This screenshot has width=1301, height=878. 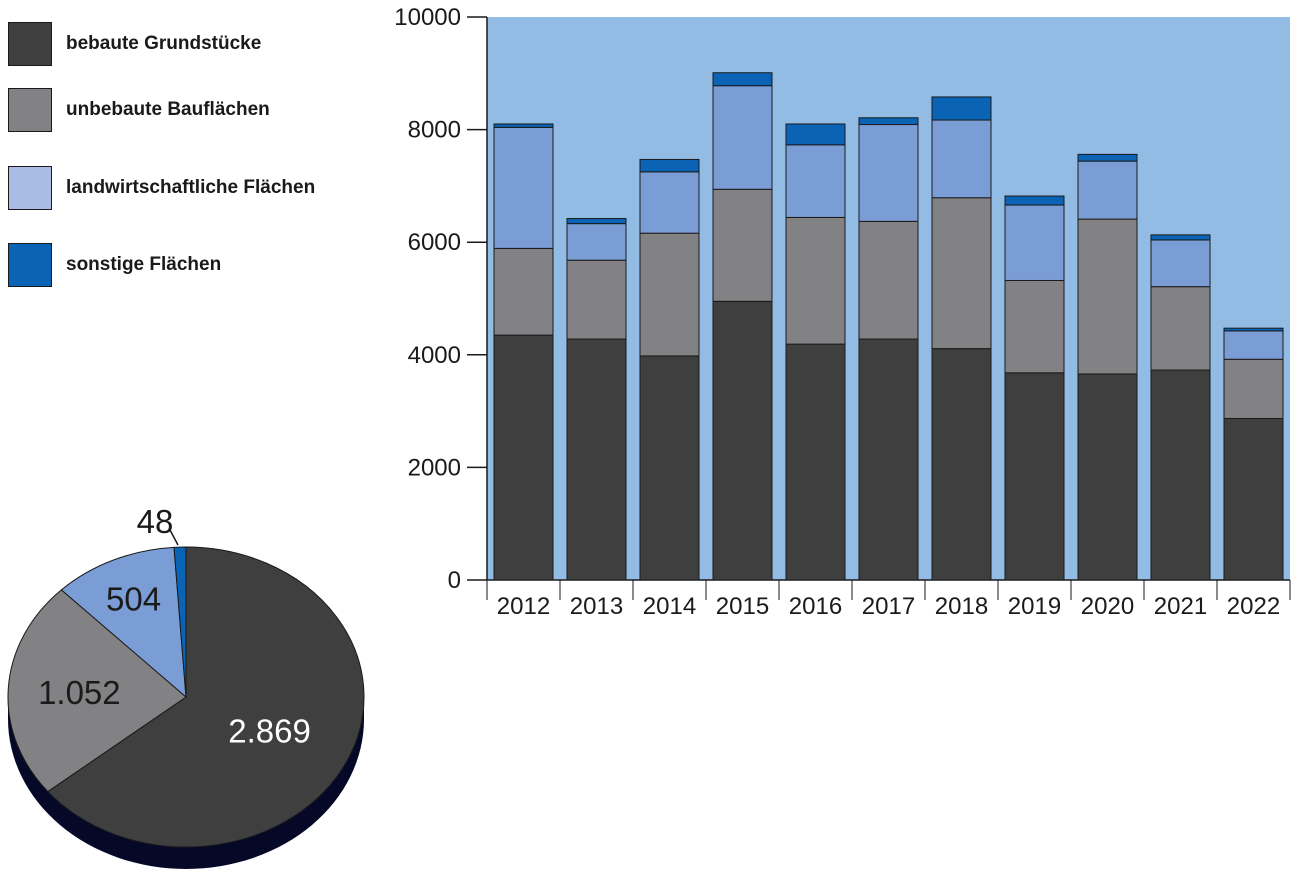 I want to click on legend-item-agricultural: landwirtschaftliche Flächen, so click(x=198, y=188).